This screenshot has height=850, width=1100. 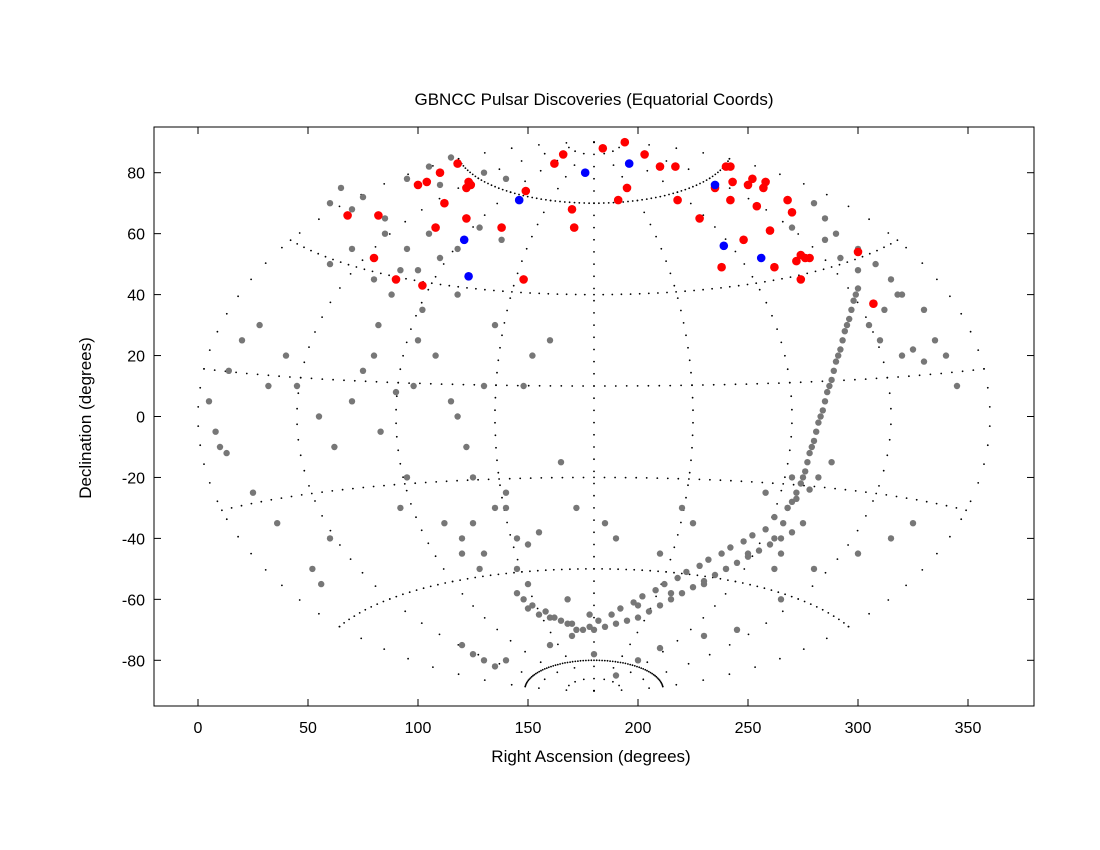 I want to click on x-tick-label: 0, so click(x=198, y=728).